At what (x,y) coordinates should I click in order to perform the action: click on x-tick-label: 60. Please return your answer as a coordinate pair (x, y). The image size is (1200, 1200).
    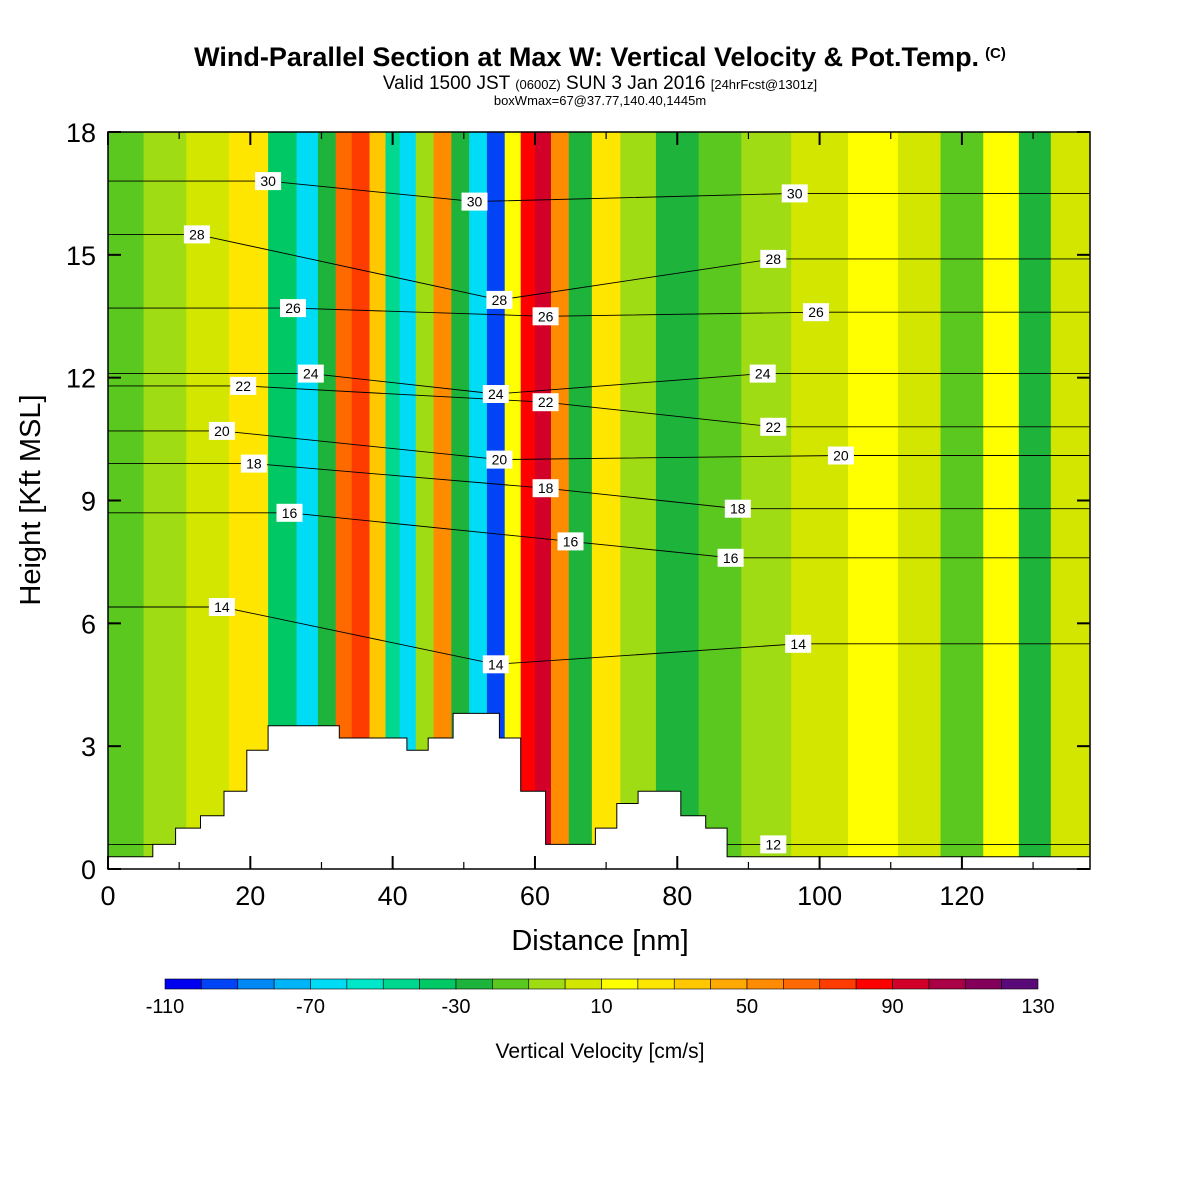
    Looking at the image, I should click on (535, 896).